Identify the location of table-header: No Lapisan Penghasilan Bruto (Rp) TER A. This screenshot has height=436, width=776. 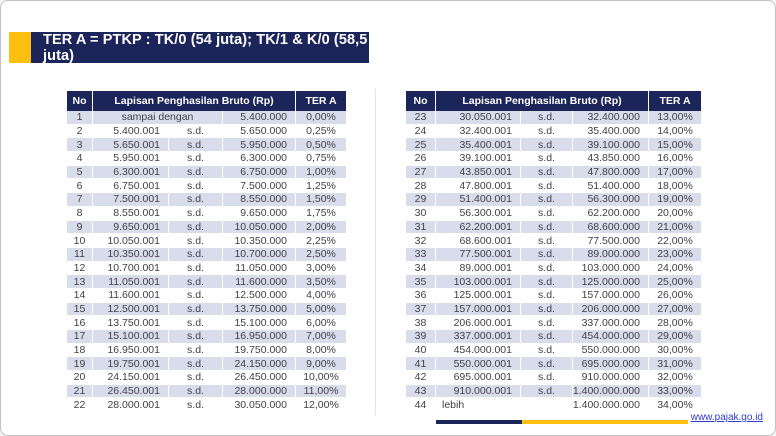
(553, 101).